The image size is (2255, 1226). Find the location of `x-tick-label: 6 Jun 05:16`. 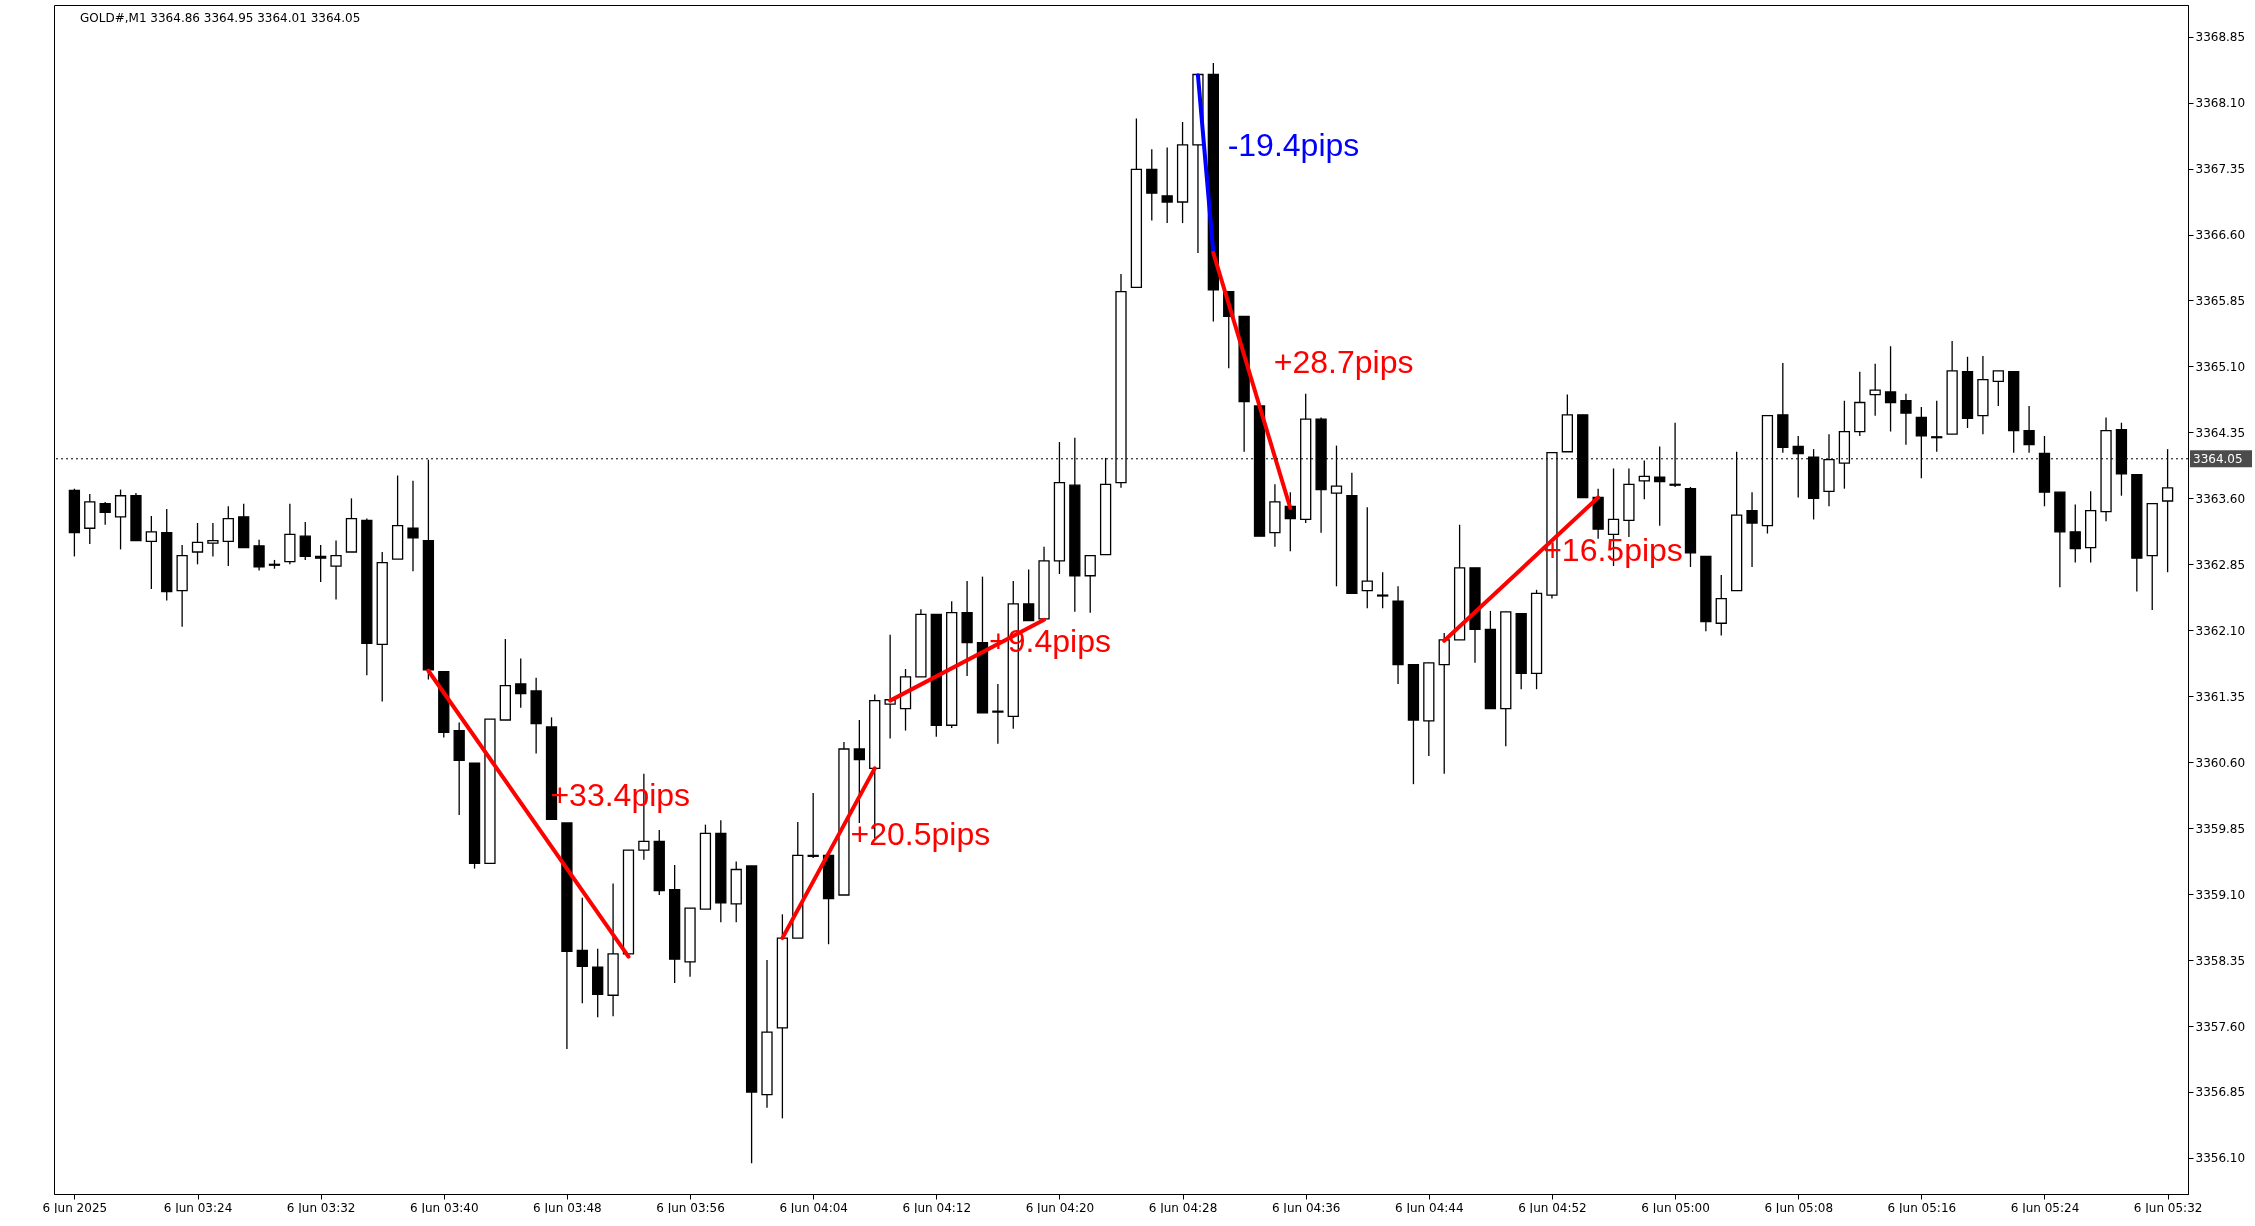

x-tick-label: 6 Jun 05:16 is located at coordinates (1922, 1207).